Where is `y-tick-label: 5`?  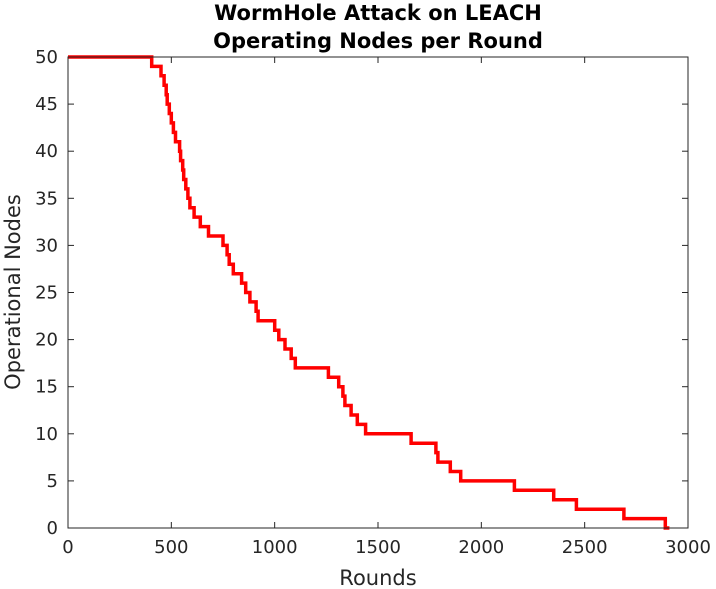 y-tick-label: 5 is located at coordinates (52, 481).